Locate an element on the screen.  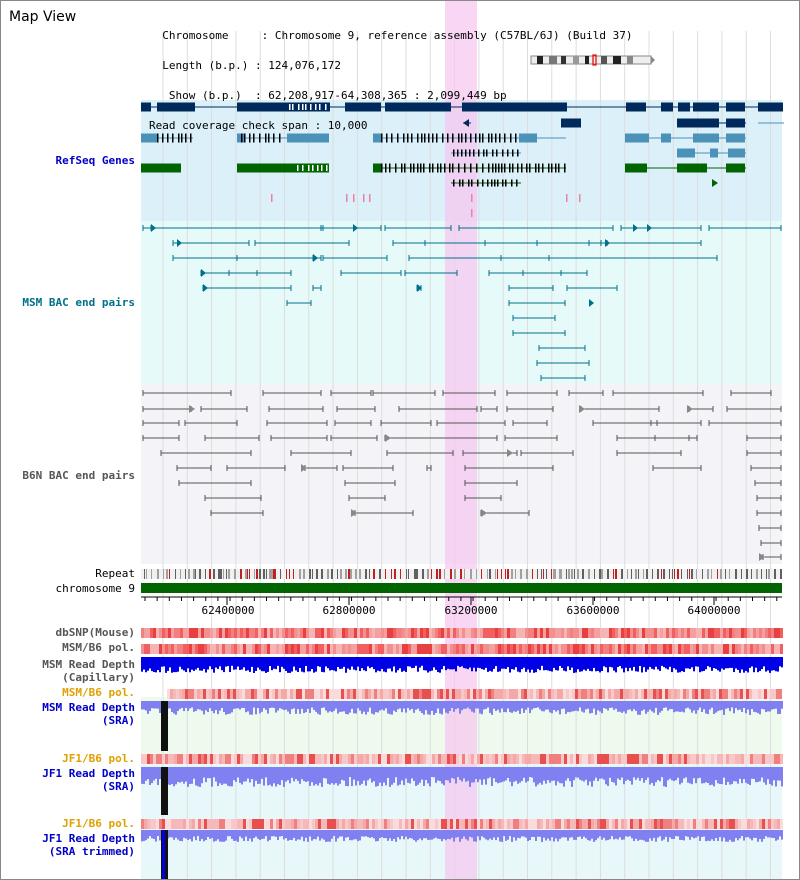
bac-arrow is located at coordinates (354, 513).